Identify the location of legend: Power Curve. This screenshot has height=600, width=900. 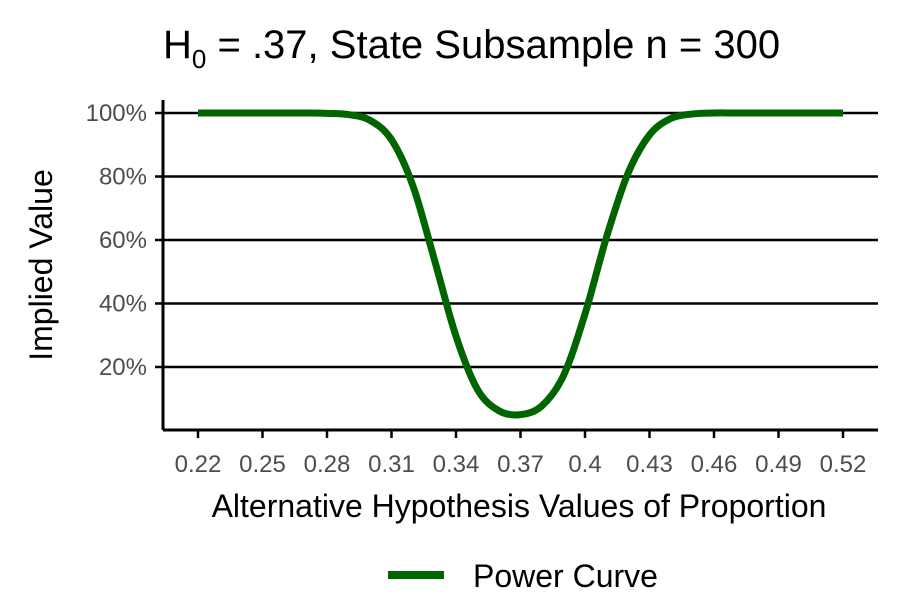
(523, 576).